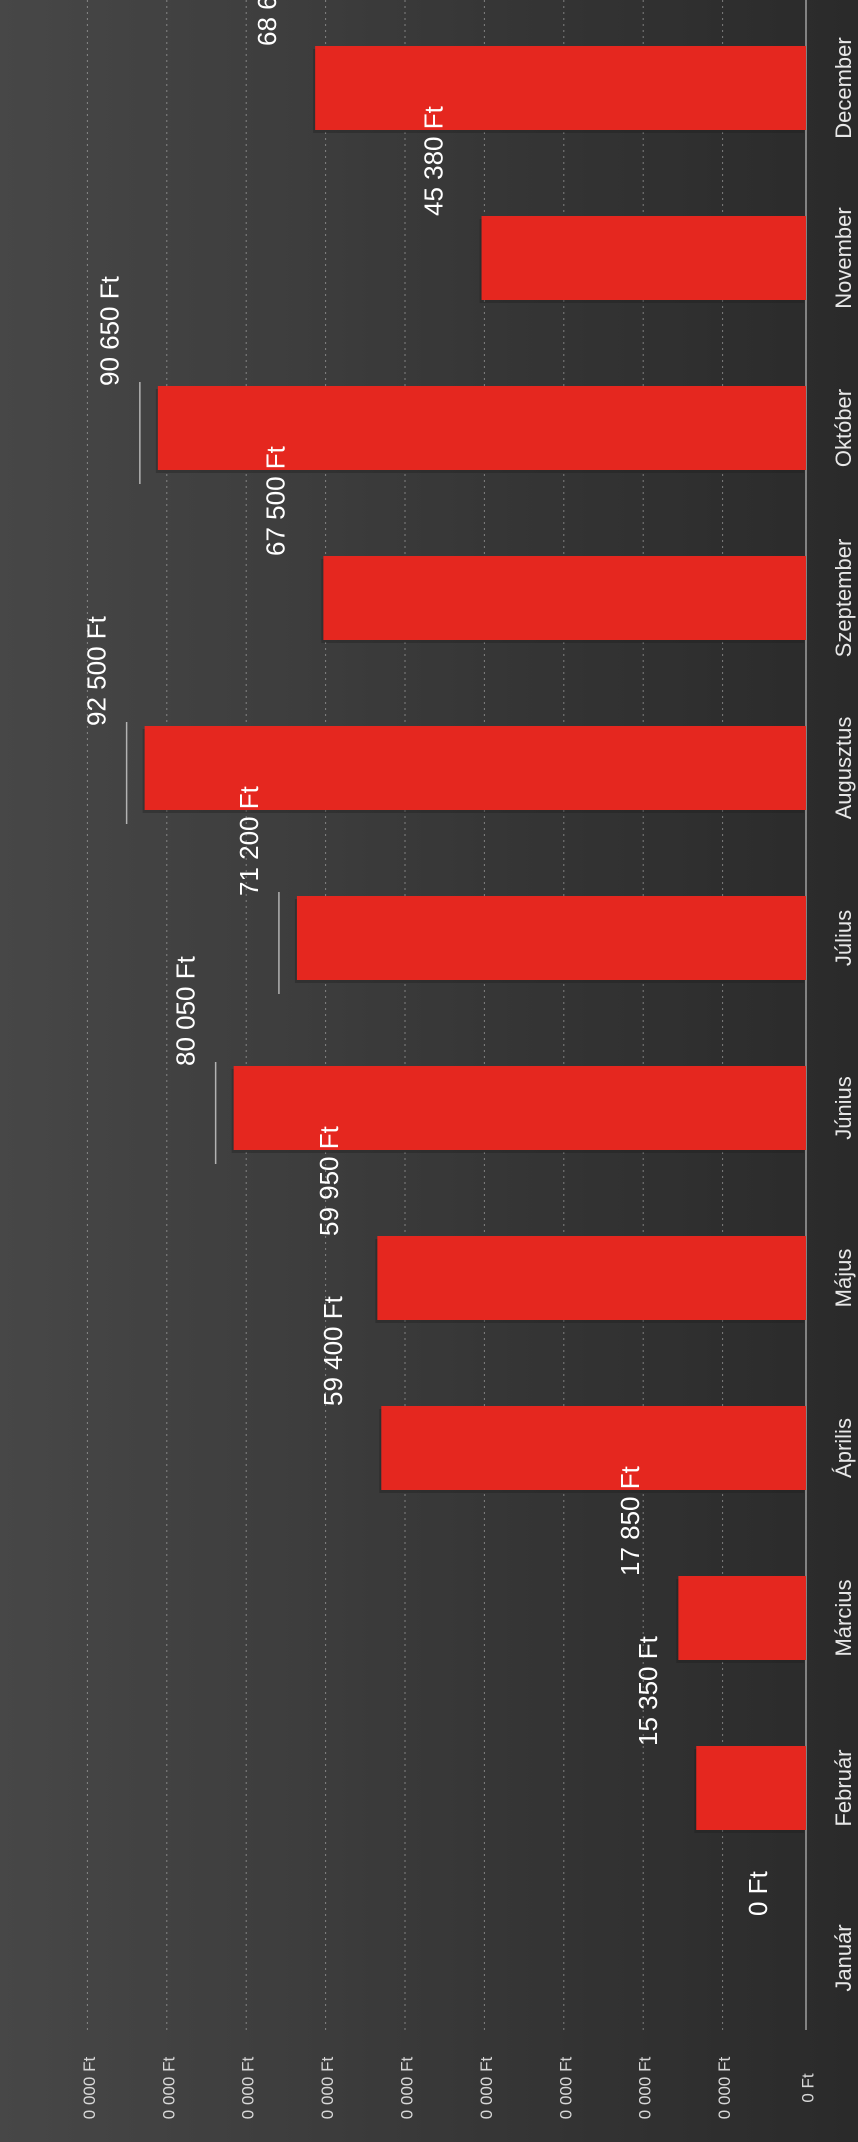 Image resolution: width=858 pixels, height=2142 pixels. Describe the element at coordinates (843, 87) in the screenshot. I see `category-label: December` at that location.